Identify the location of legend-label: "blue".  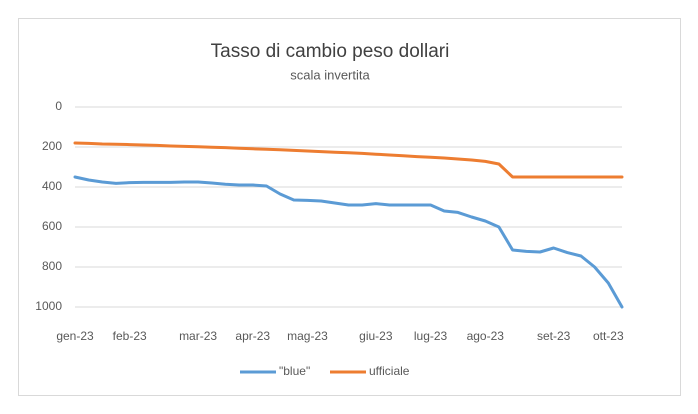
(294, 371).